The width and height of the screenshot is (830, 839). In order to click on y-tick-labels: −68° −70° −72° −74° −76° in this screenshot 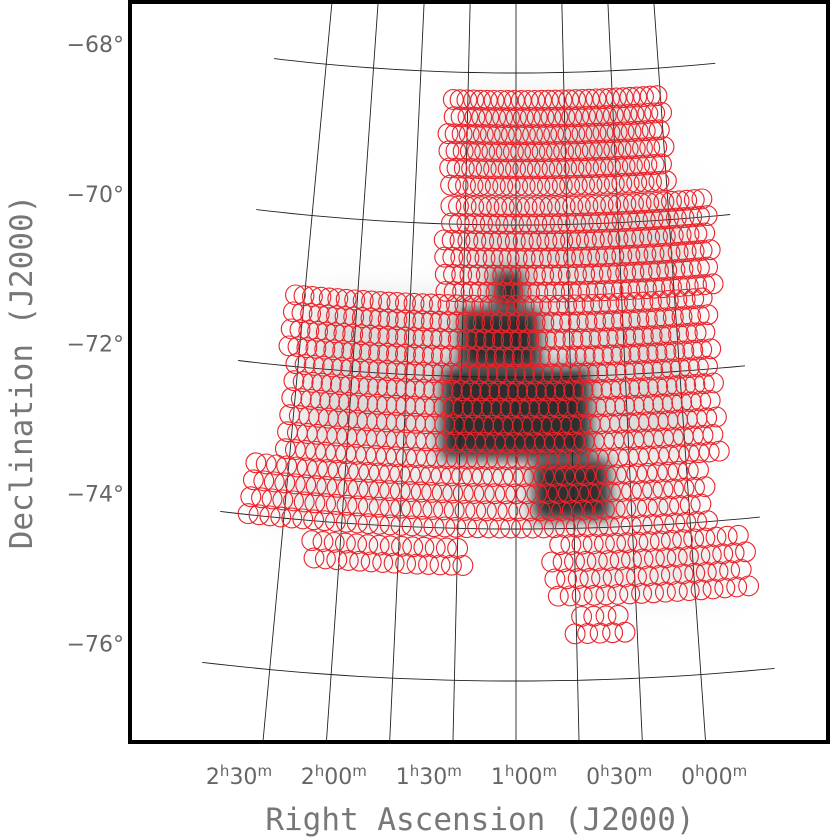, I will do `click(95, 345)`.